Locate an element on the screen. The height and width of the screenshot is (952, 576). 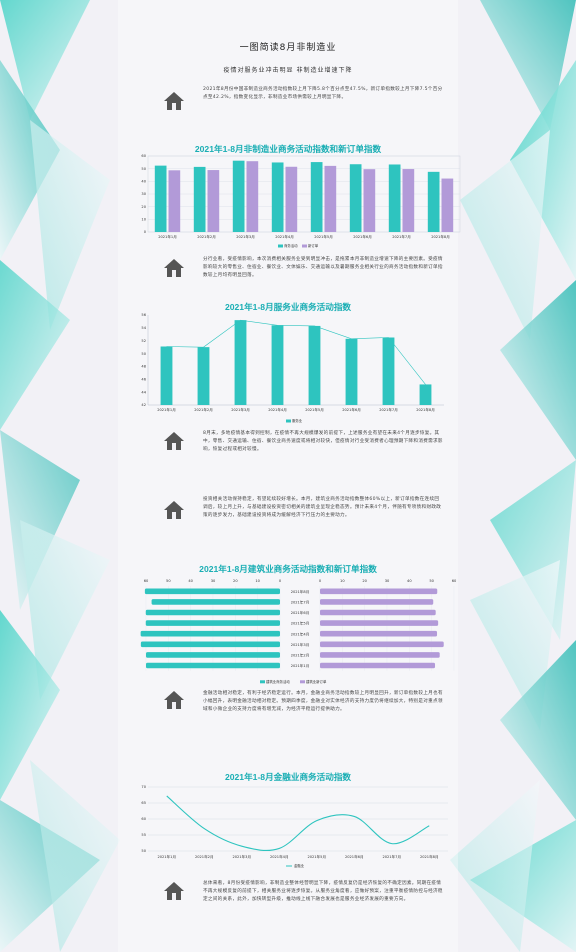
page-subtitle: 疫情对服务业冲击明显 非制造业增速下降 is located at coordinates (288, 70).